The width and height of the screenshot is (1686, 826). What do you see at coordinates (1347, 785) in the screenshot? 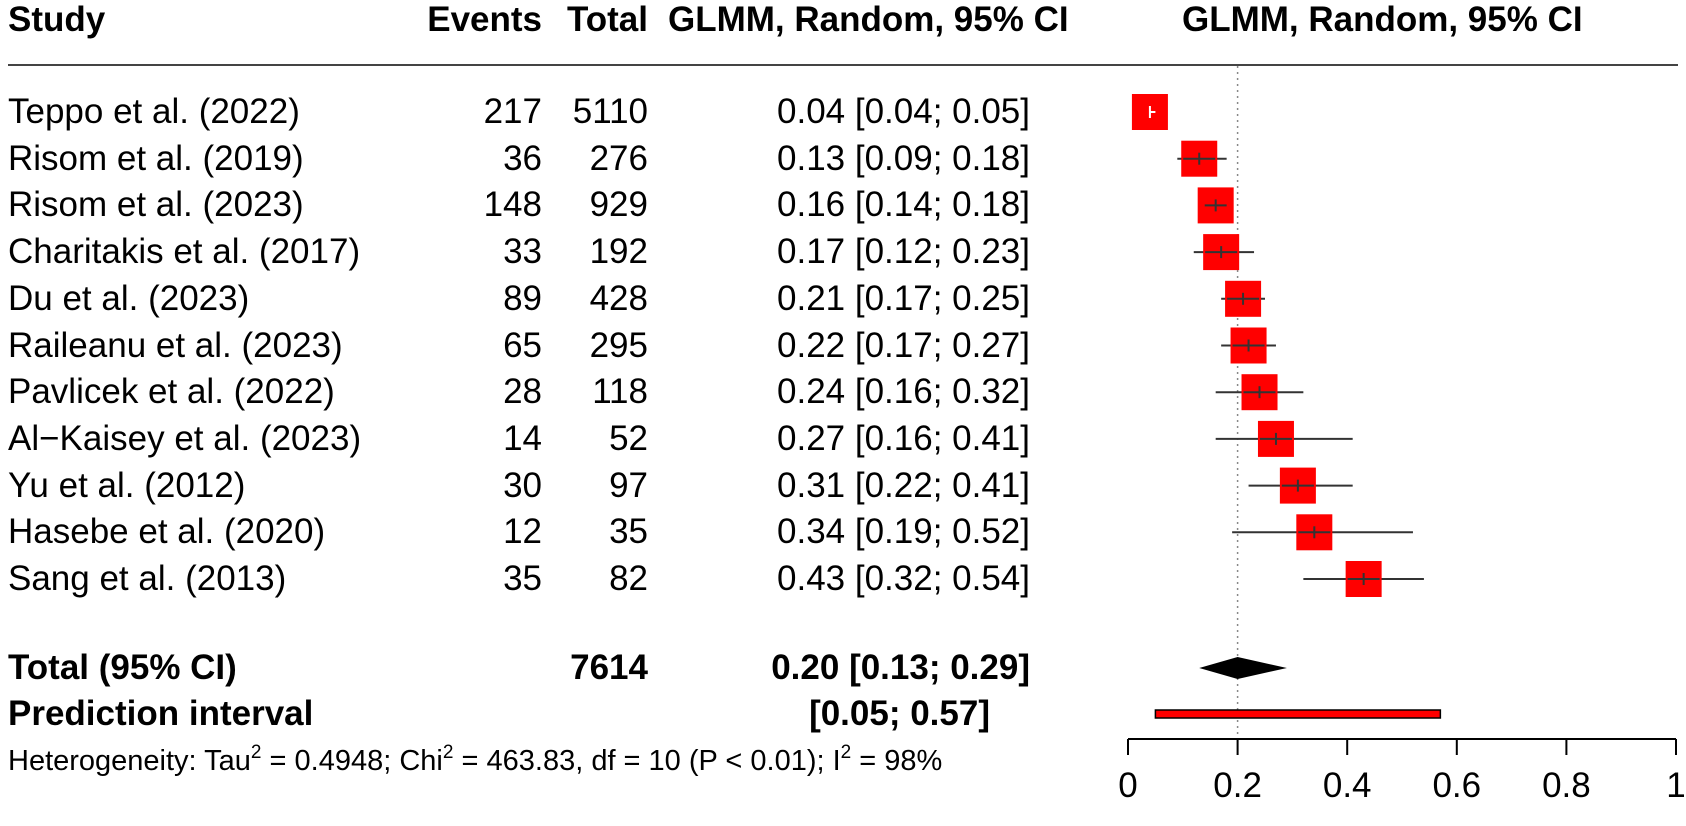
I see `x-axis-tick-label: 0.4` at bounding box center [1347, 785].